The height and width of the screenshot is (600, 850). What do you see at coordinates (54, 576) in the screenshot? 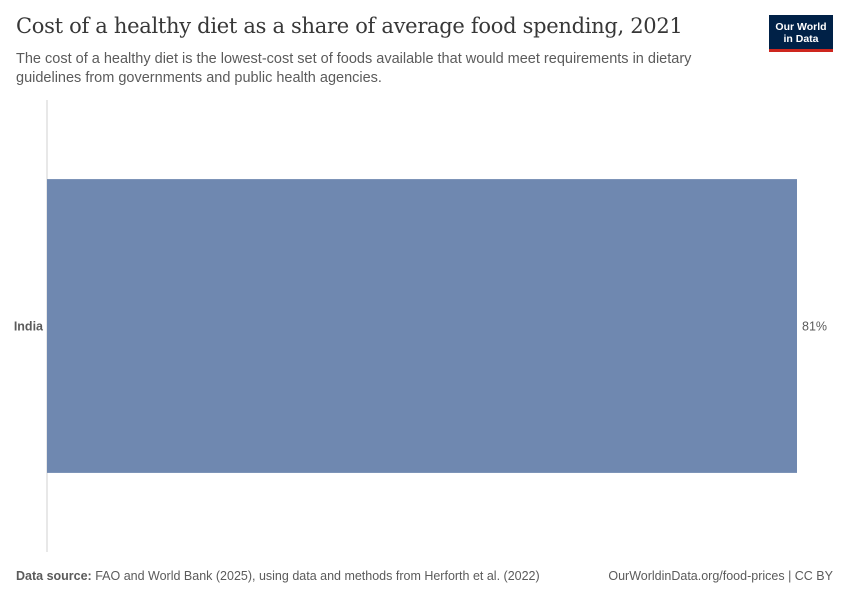
I see `data-source-label: Data source:` at bounding box center [54, 576].